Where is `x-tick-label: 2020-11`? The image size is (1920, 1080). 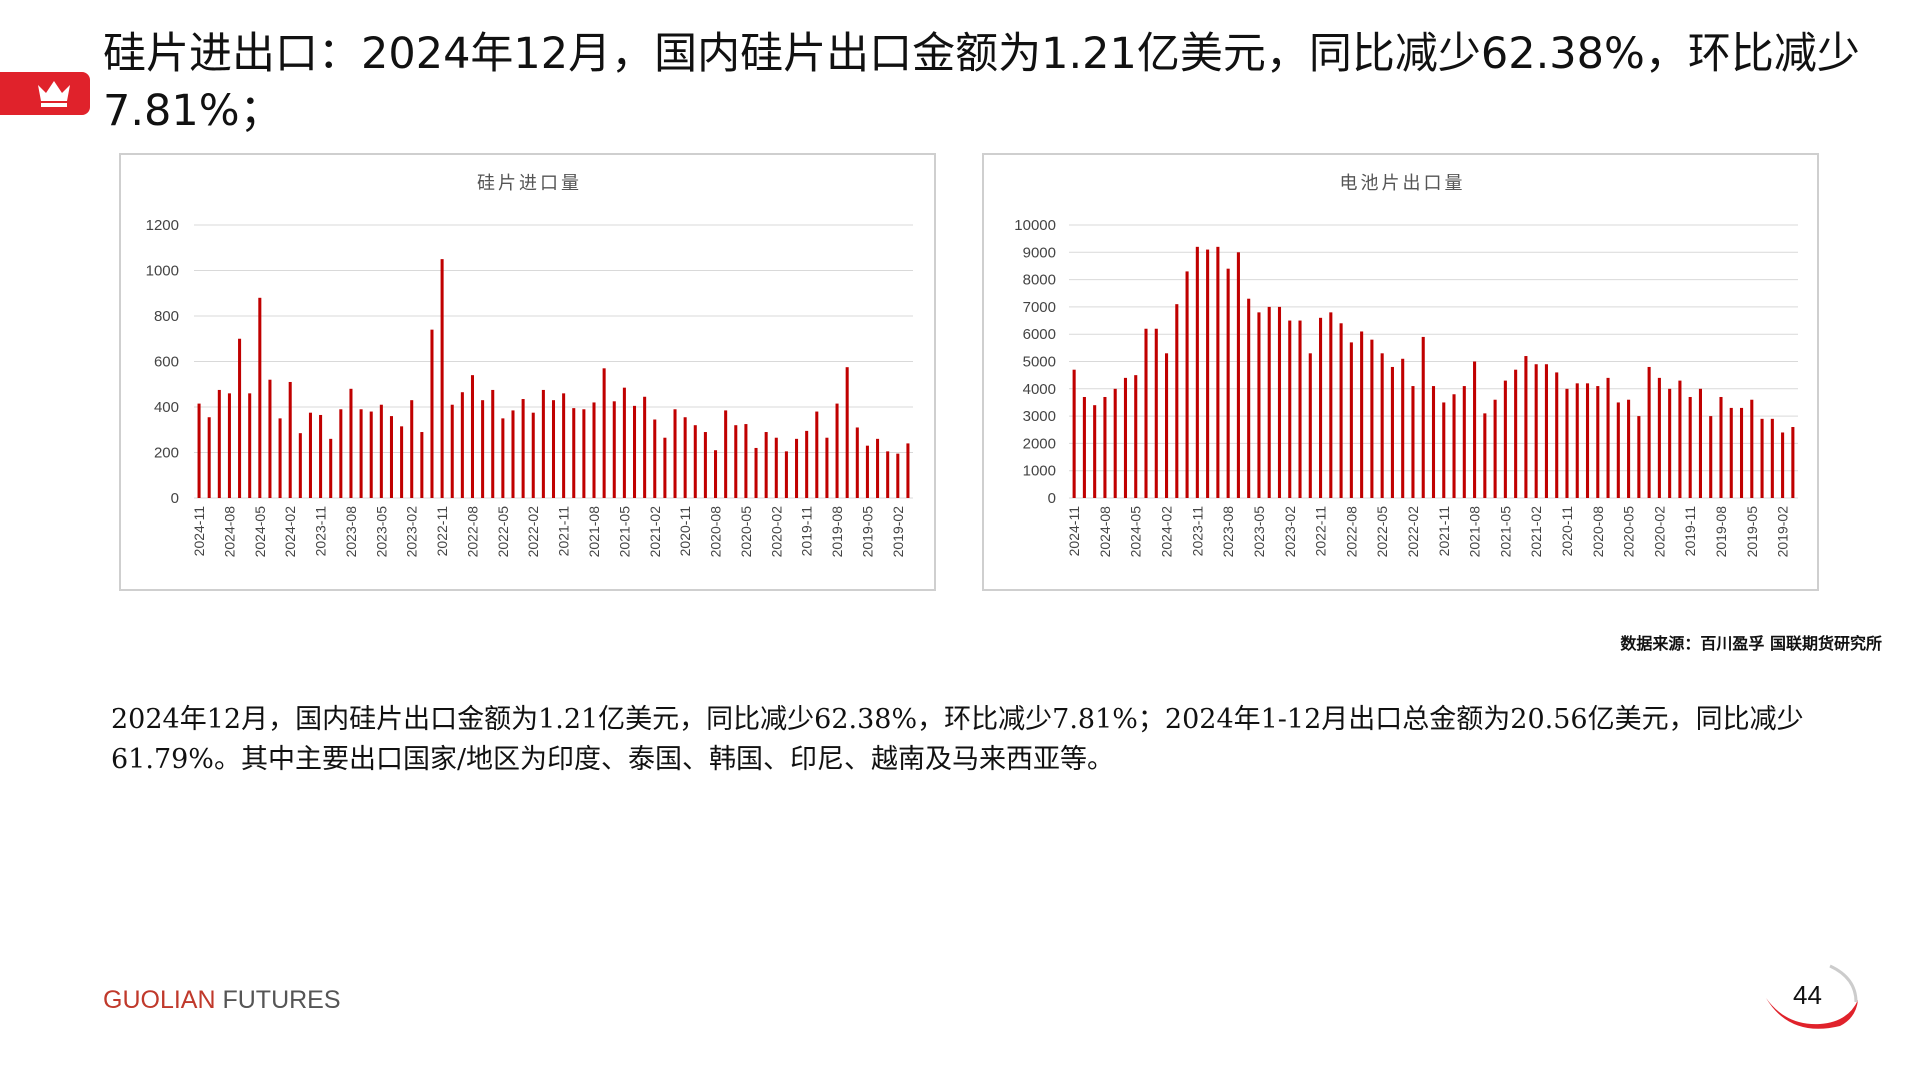
x-tick-label: 2020-11 is located at coordinates (1567, 531).